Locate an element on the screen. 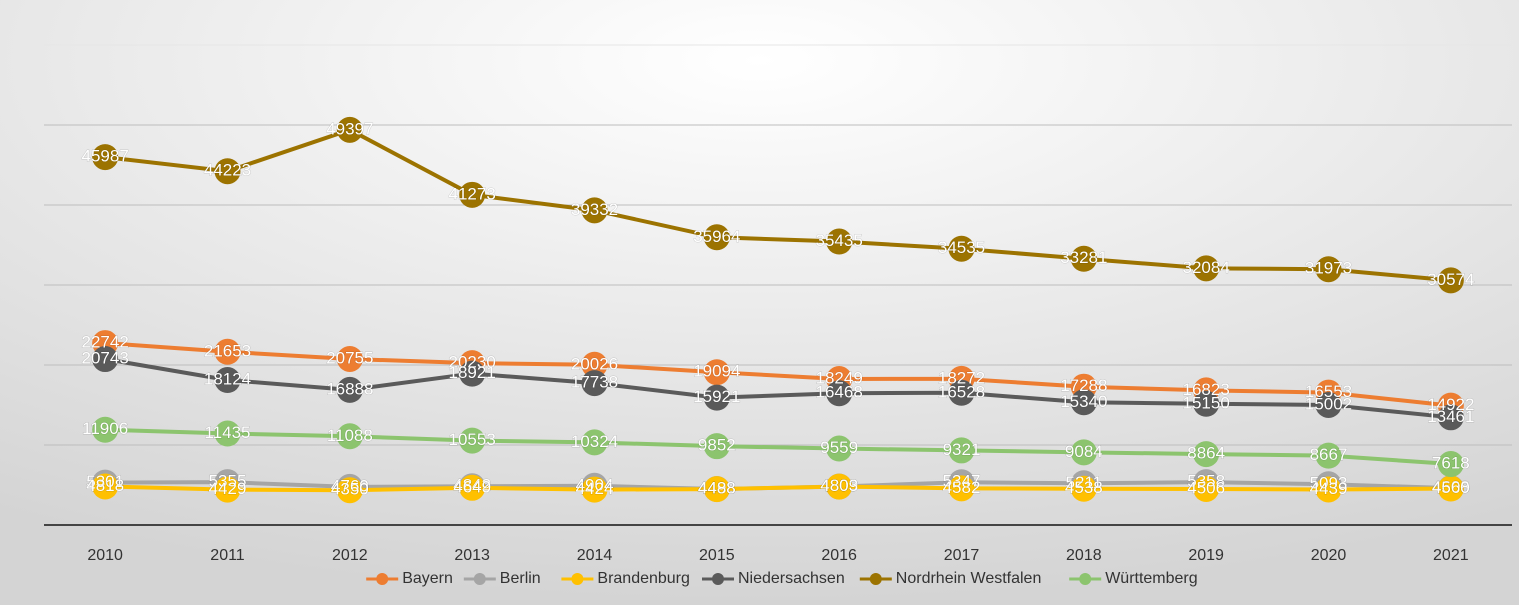  data-label: 32084 is located at coordinates (1206, 267).